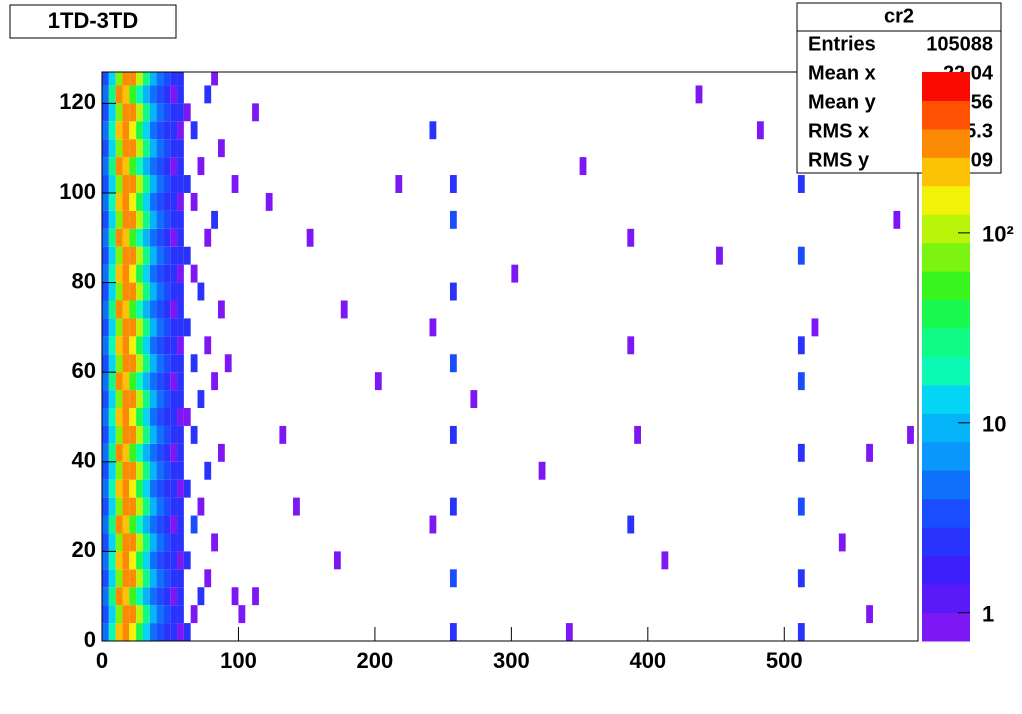 The width and height of the screenshot is (1022, 714). I want to click on z-tick-label: 10, so click(994, 424).